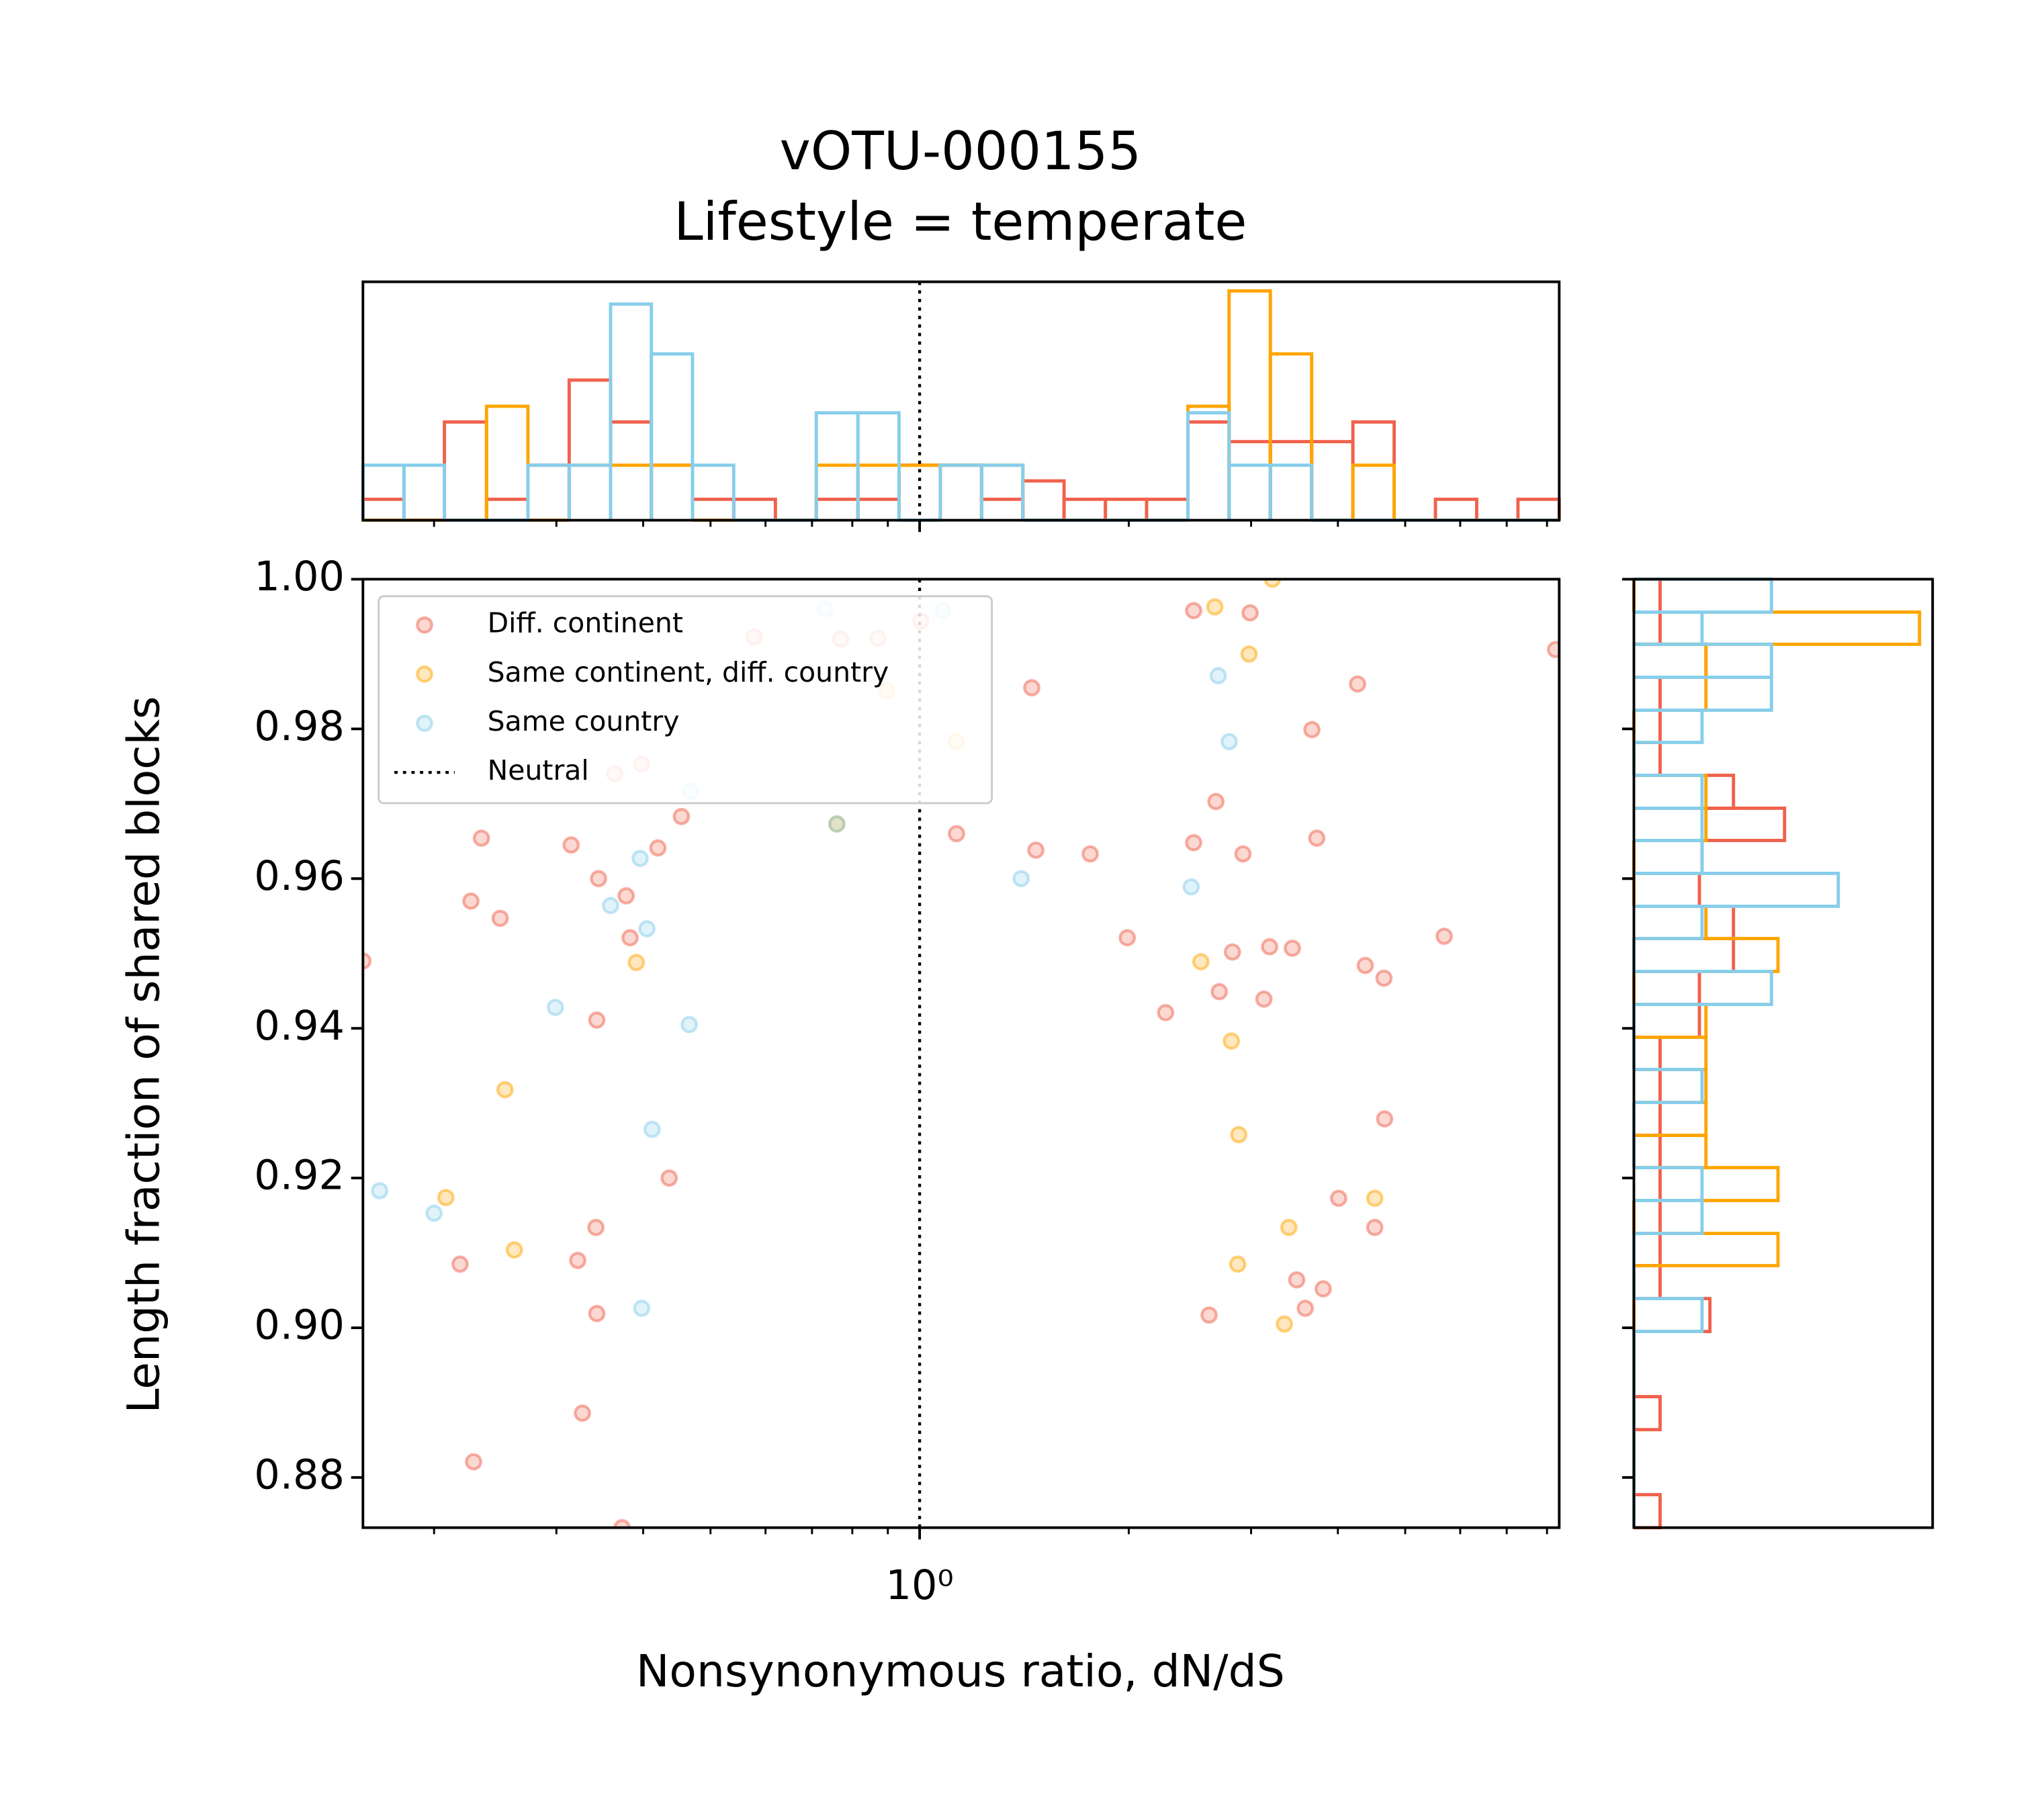 Image resolution: width=2044 pixels, height=1816 pixels. Describe the element at coordinates (1783, 1053) in the screenshot. I see `axes-frame` at that location.